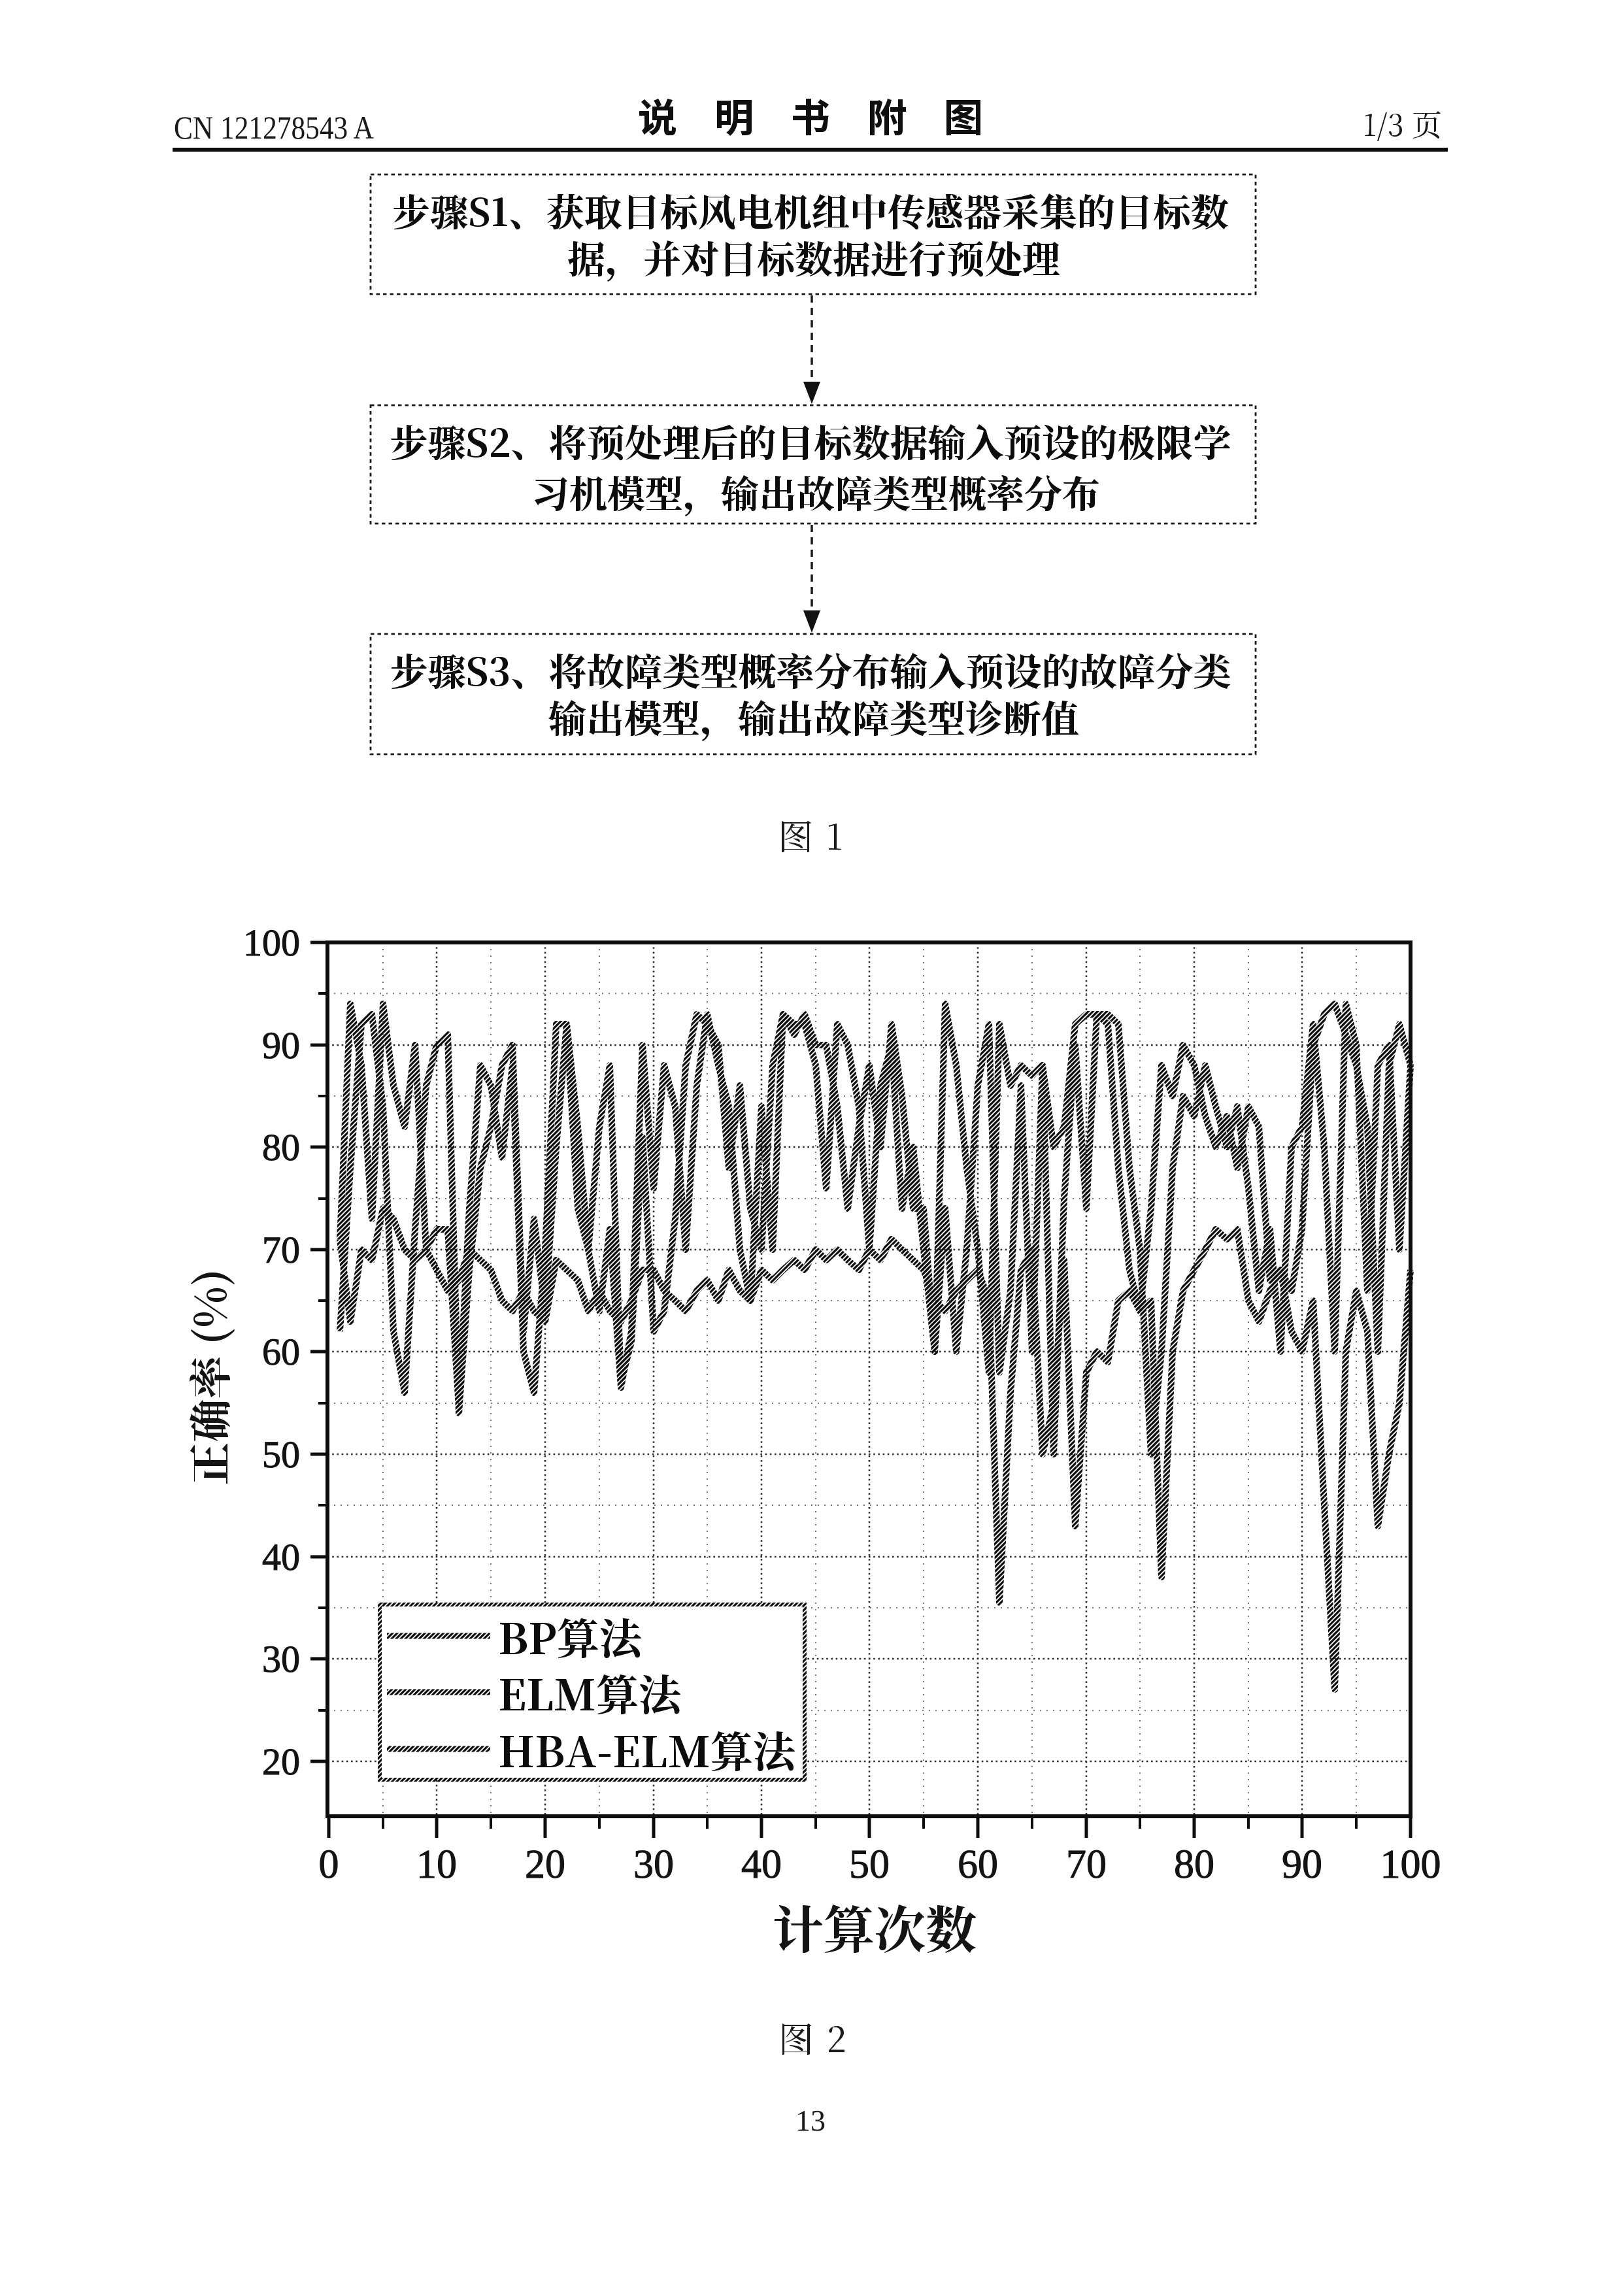 Image resolution: width=1621 pixels, height=2296 pixels. I want to click on svg-text: 13, so click(811, 2120).